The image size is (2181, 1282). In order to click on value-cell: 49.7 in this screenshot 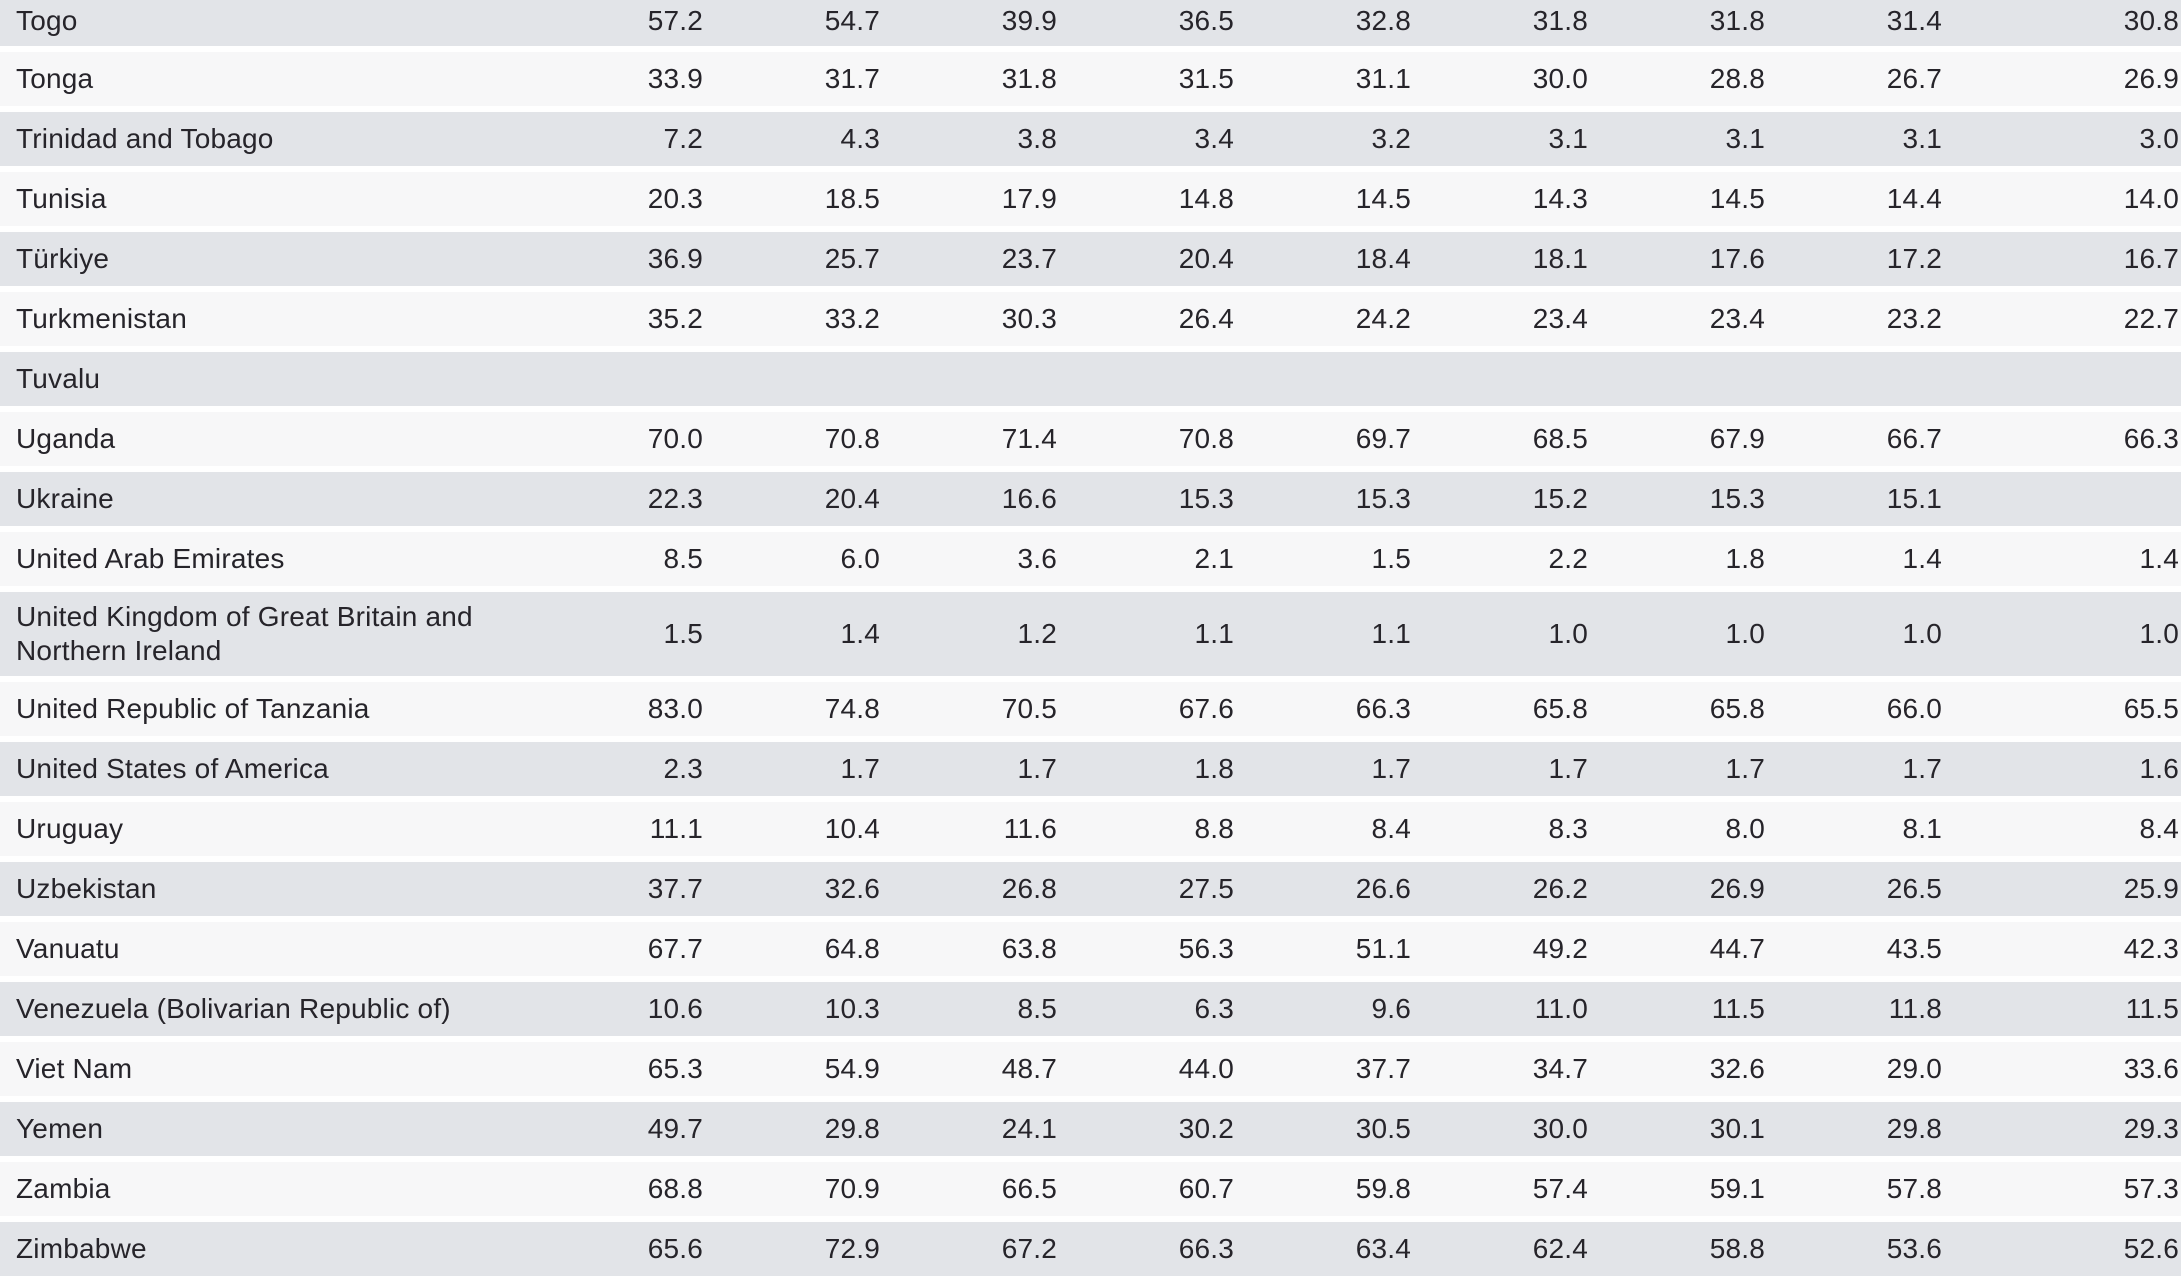, I will do `click(614, 1129)`.